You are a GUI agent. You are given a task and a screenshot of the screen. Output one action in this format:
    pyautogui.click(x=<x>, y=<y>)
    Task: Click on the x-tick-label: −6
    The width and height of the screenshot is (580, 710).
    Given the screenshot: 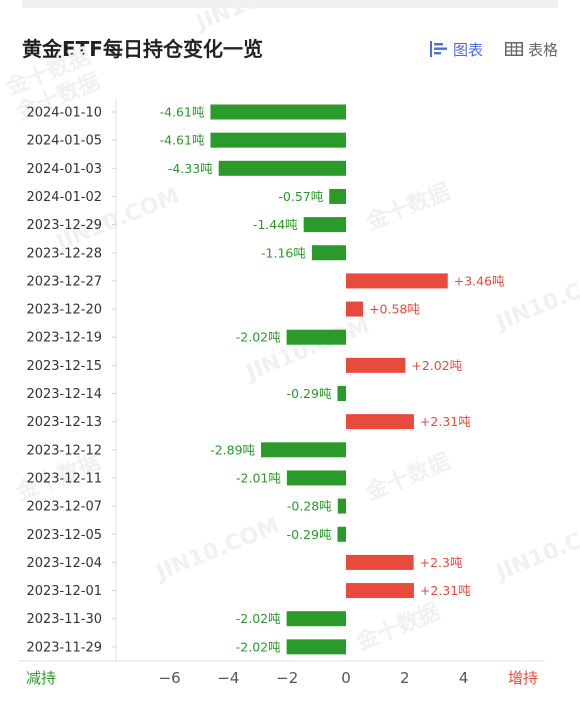 What is the action you would take?
    pyautogui.click(x=170, y=678)
    